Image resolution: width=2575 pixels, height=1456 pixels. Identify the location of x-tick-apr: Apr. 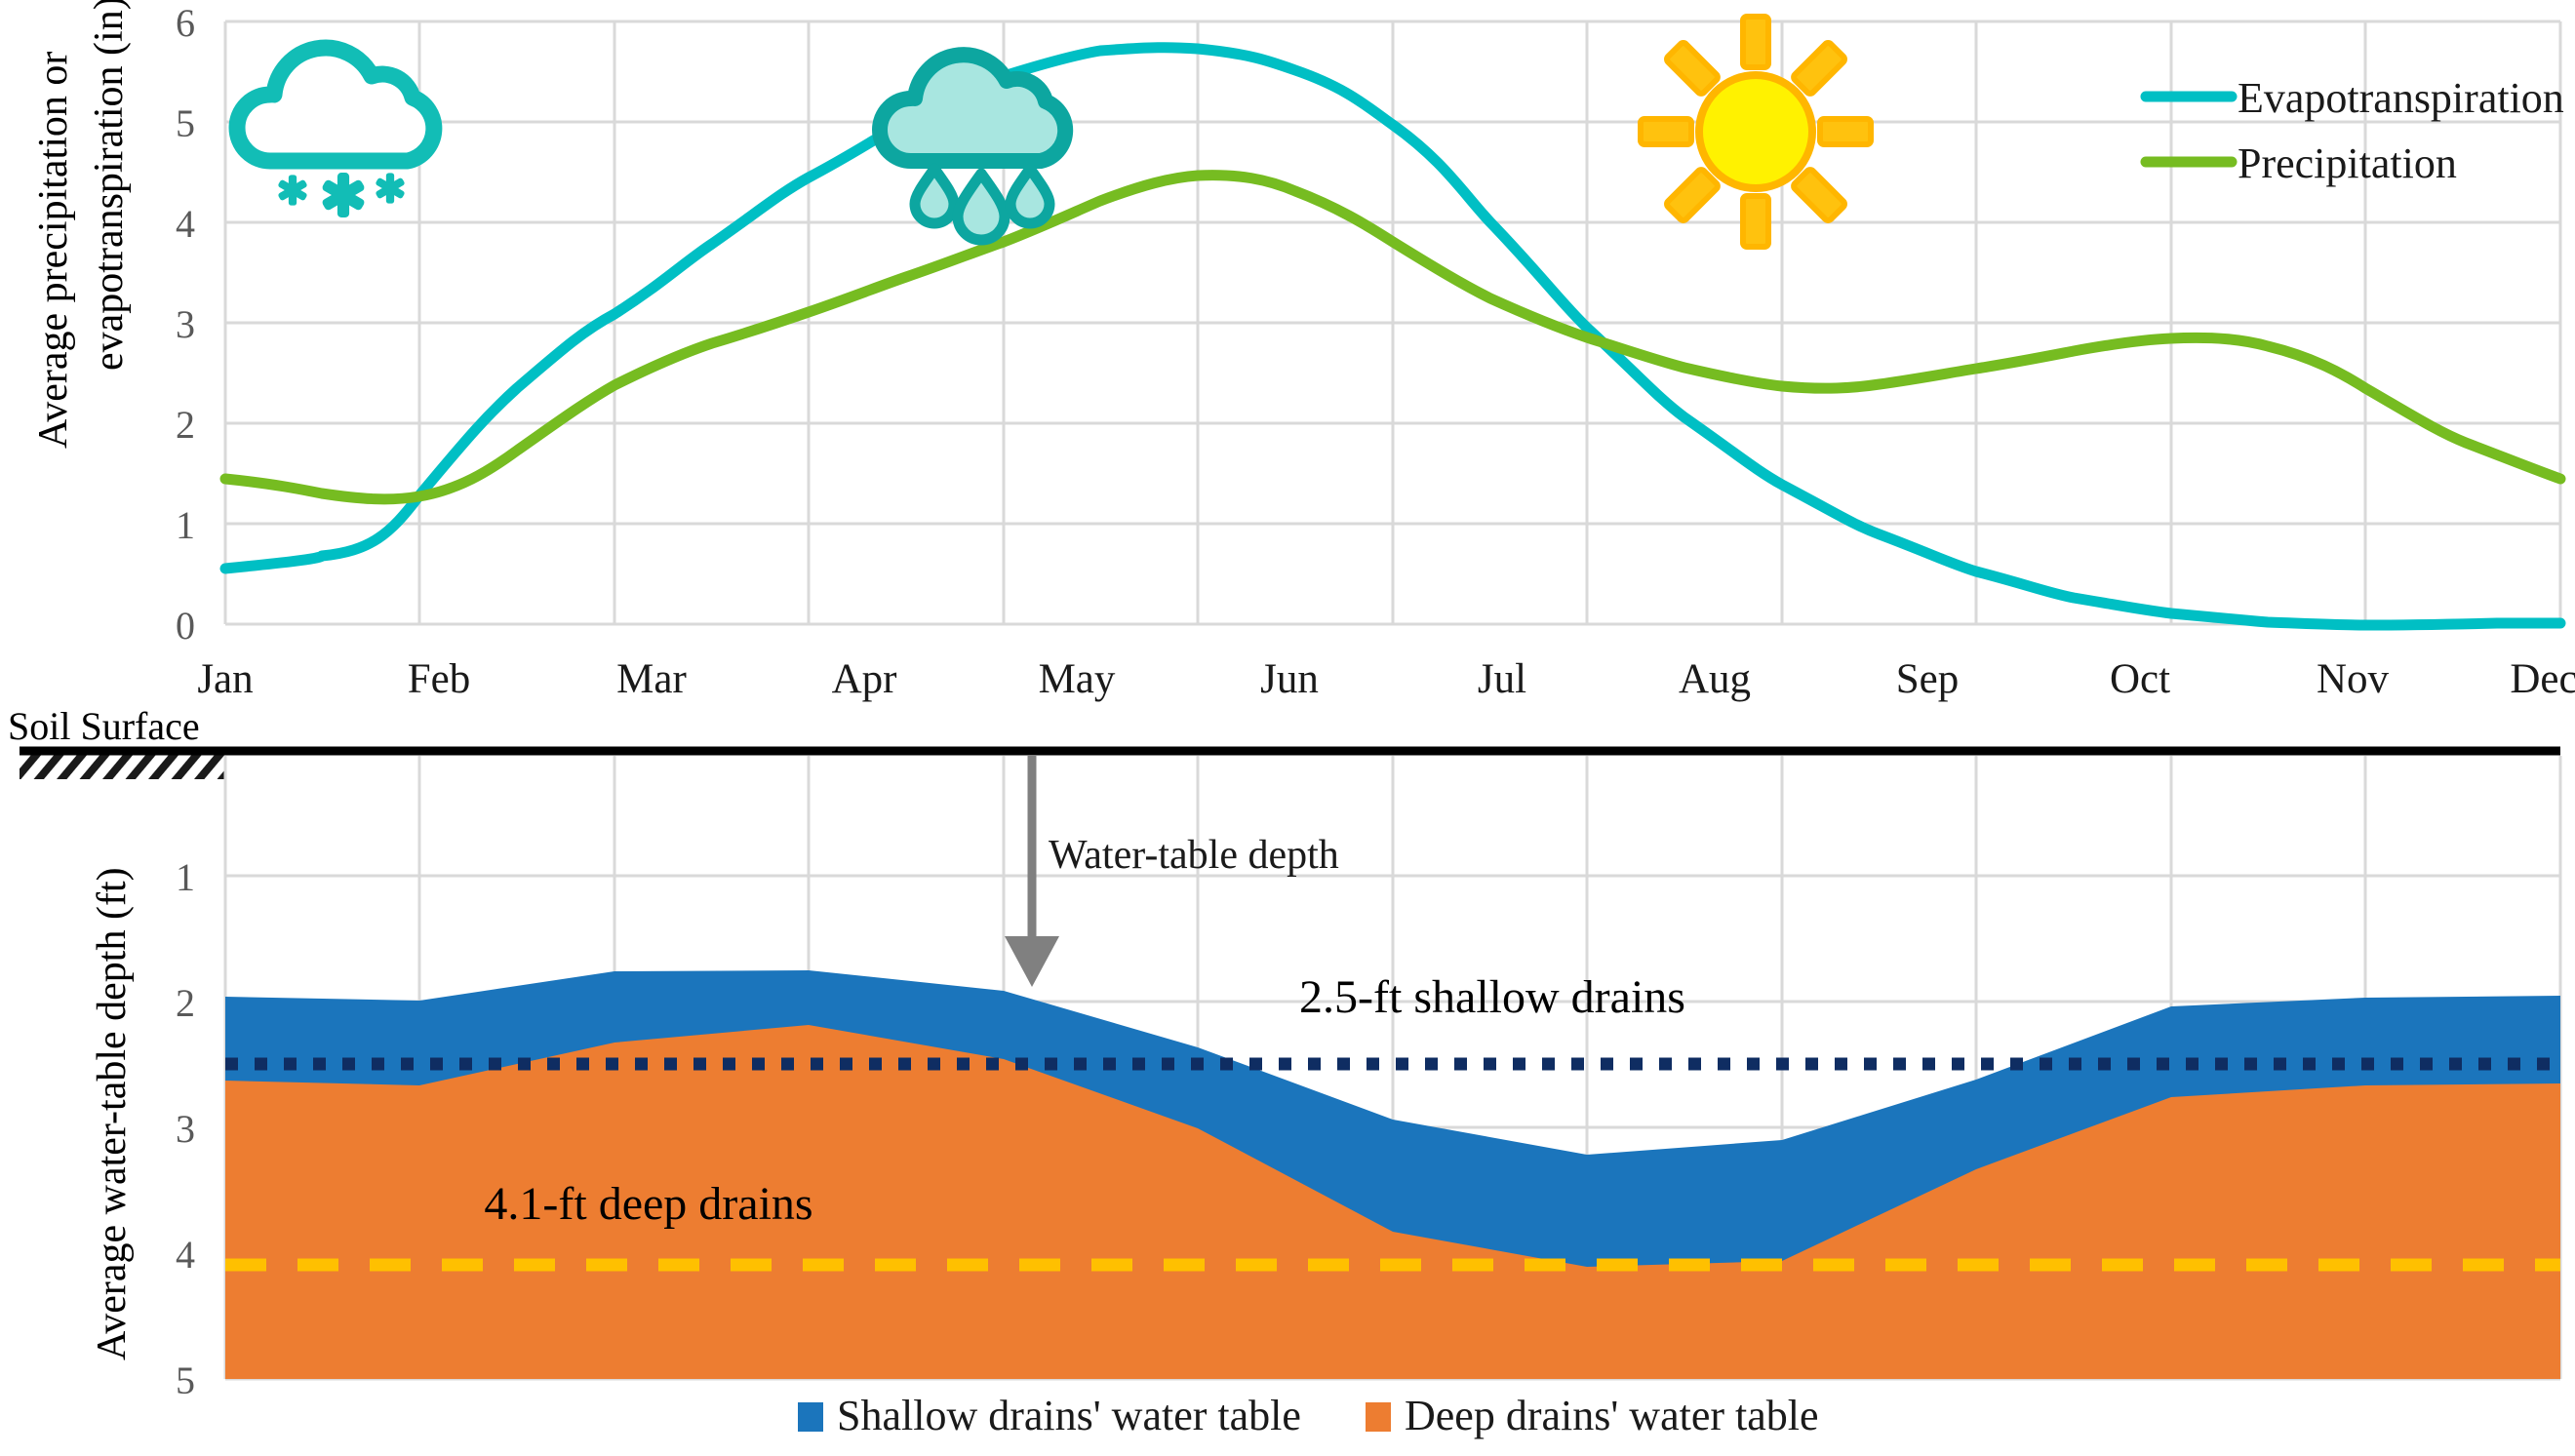
(864, 679).